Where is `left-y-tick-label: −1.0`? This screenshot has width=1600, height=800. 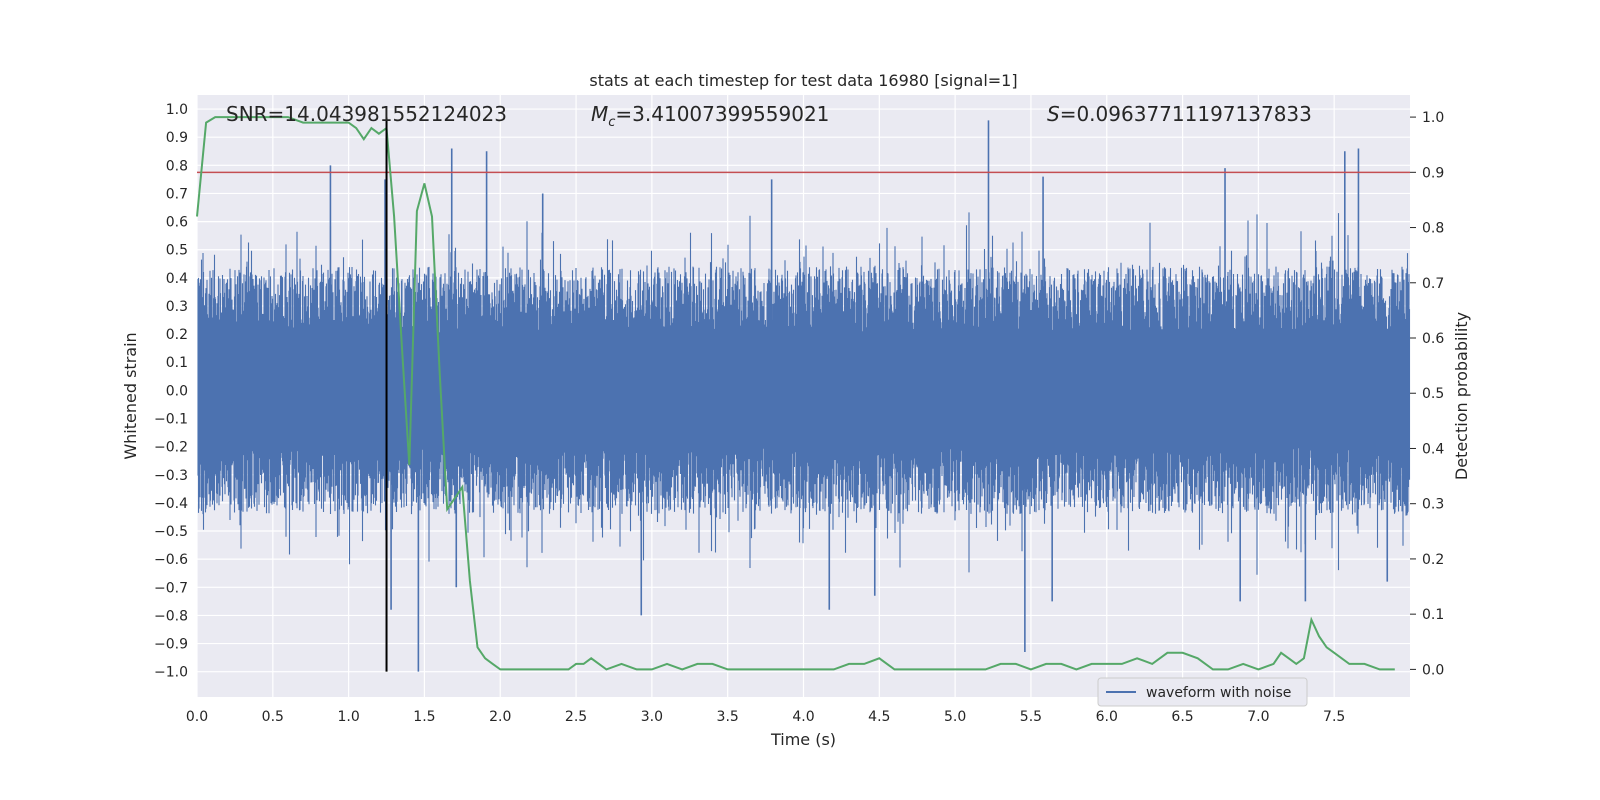 left-y-tick-label: −1.0 is located at coordinates (171, 673).